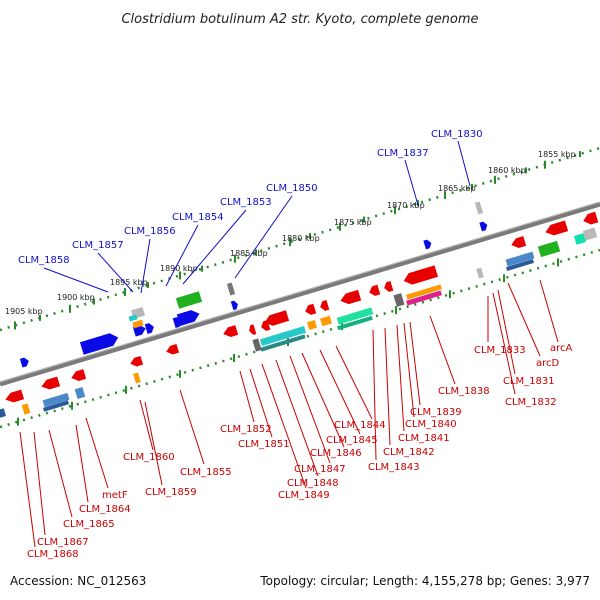  Describe the element at coordinates (507, 170) in the screenshot. I see `kbp-tick-label: 1860 kbp` at that location.